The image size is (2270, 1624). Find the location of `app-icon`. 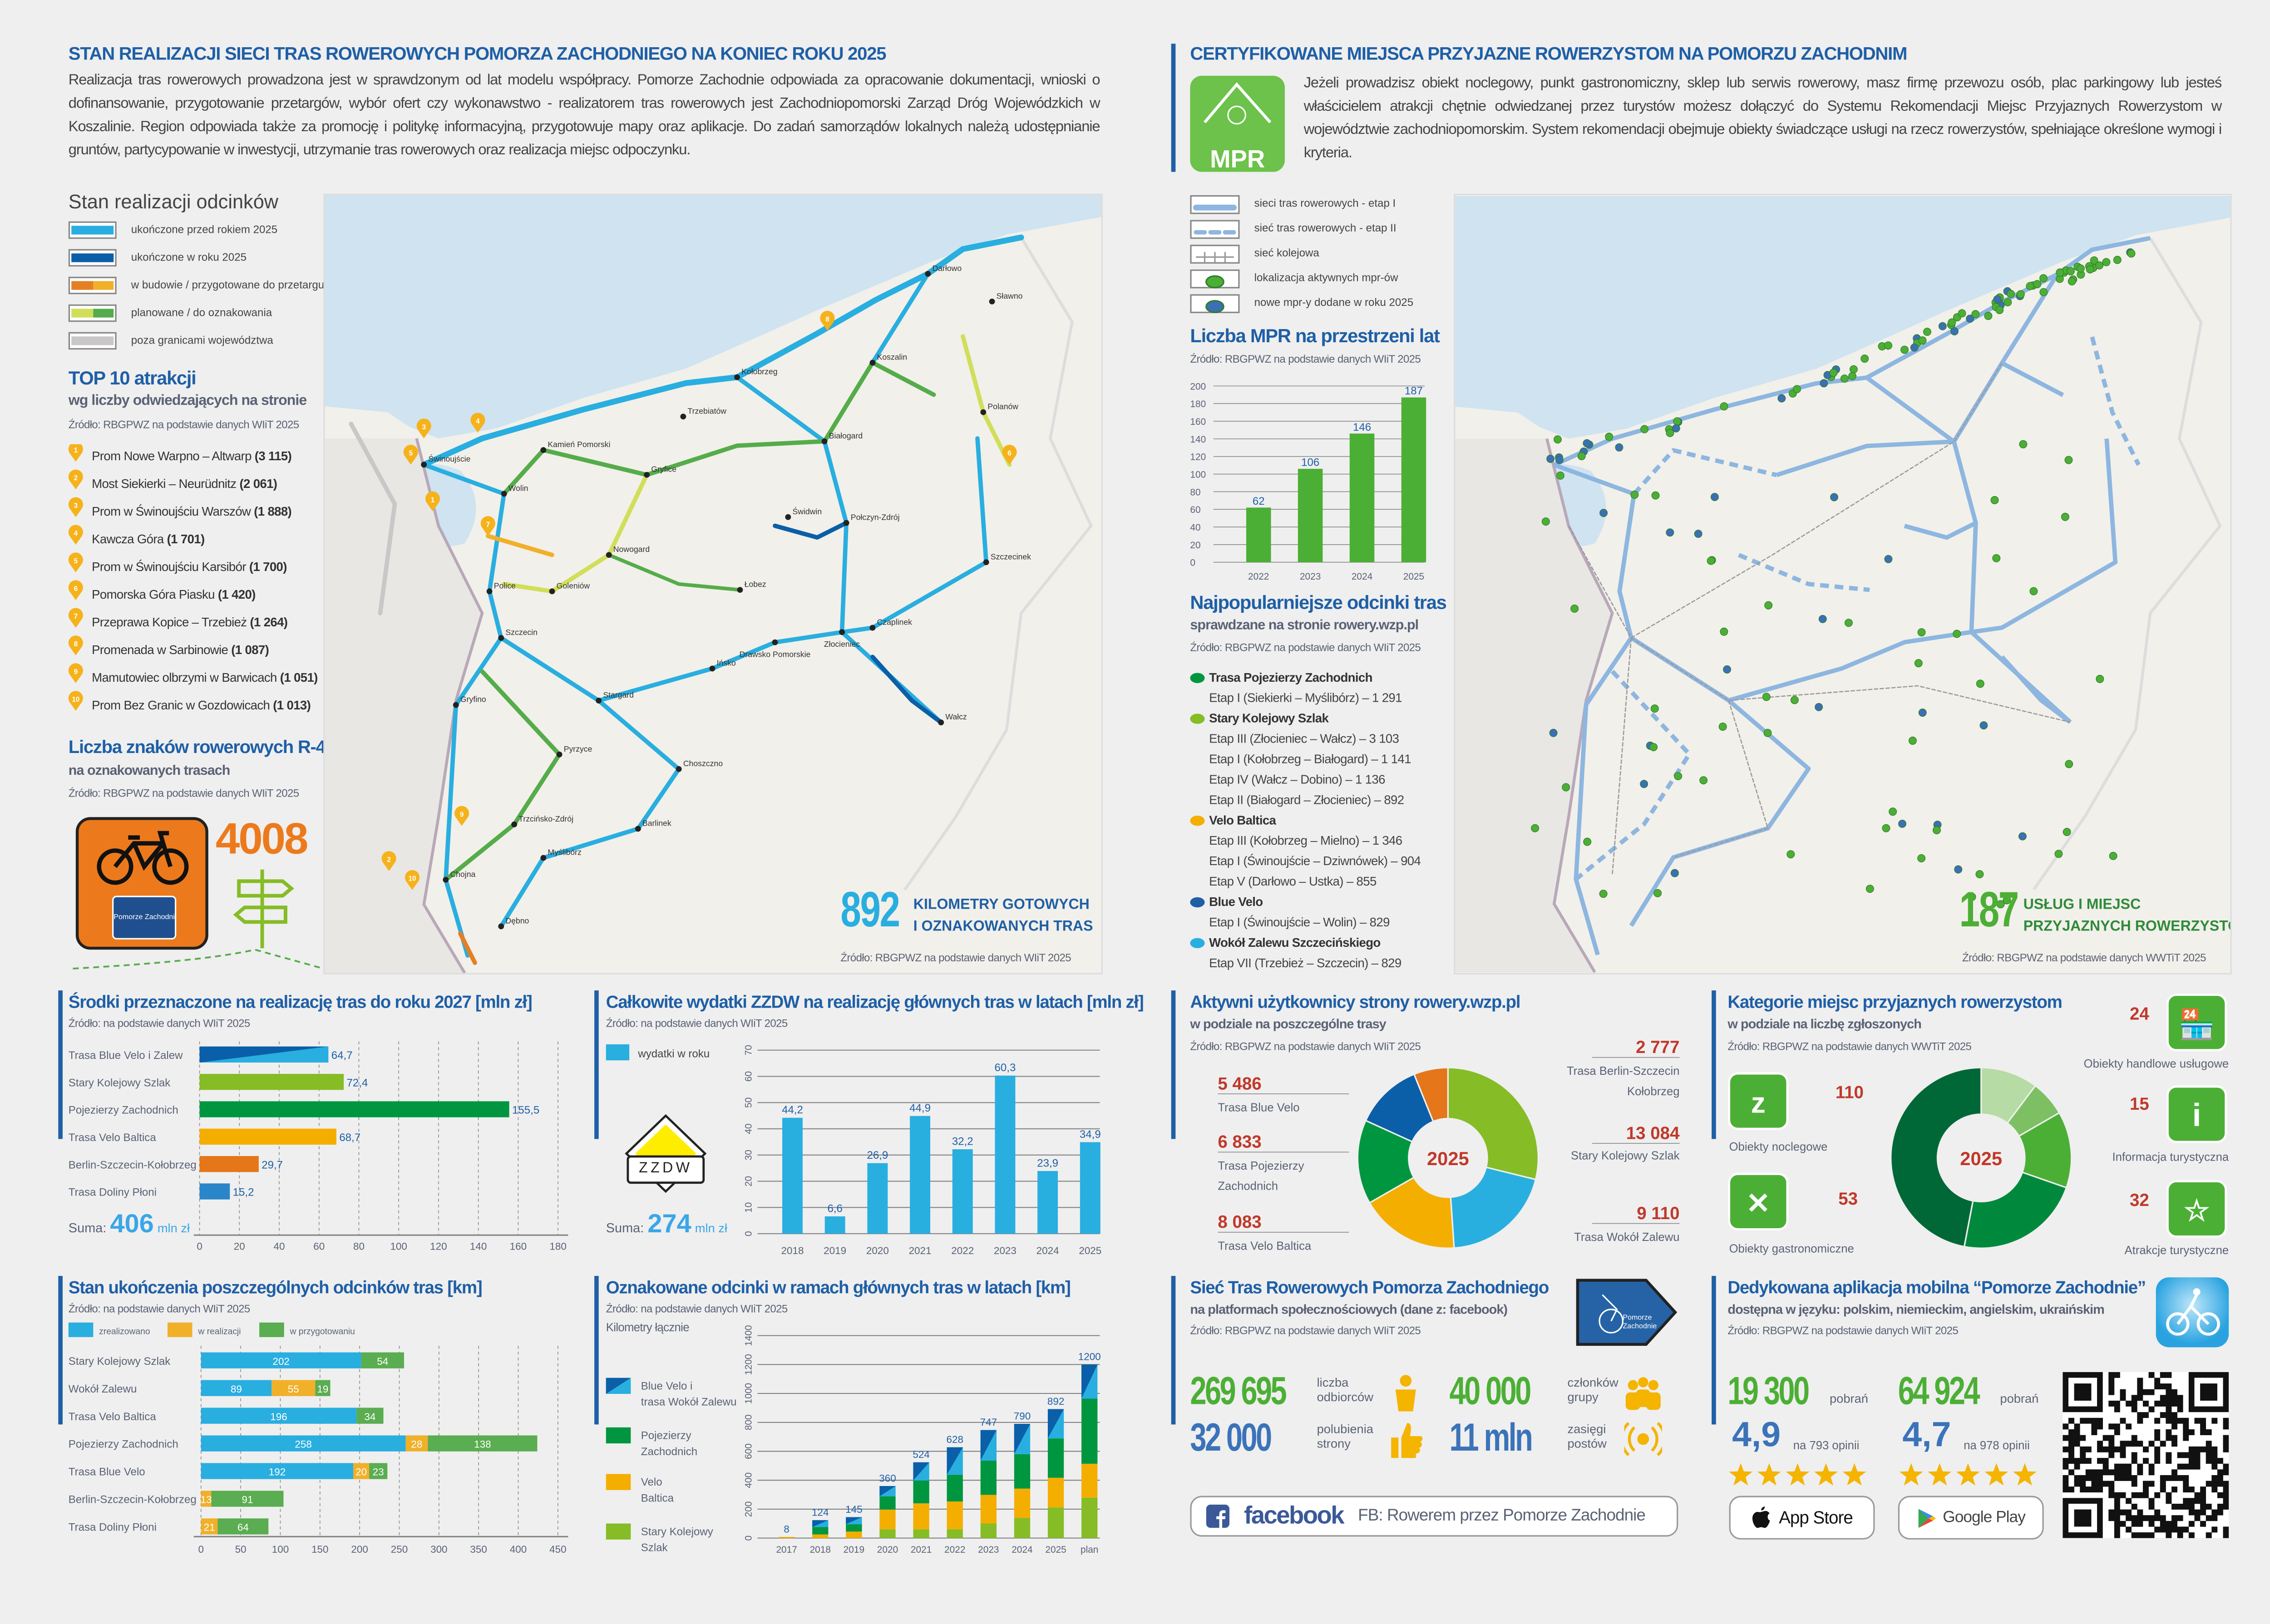

app-icon is located at coordinates (2192, 1312).